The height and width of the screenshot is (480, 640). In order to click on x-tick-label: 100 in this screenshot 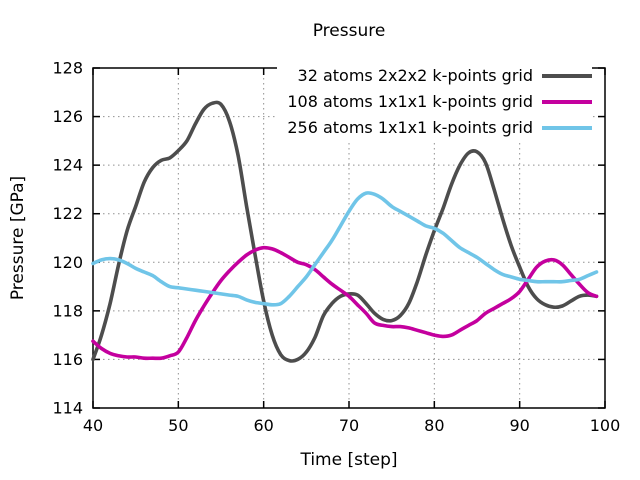, I will do `click(605, 425)`.